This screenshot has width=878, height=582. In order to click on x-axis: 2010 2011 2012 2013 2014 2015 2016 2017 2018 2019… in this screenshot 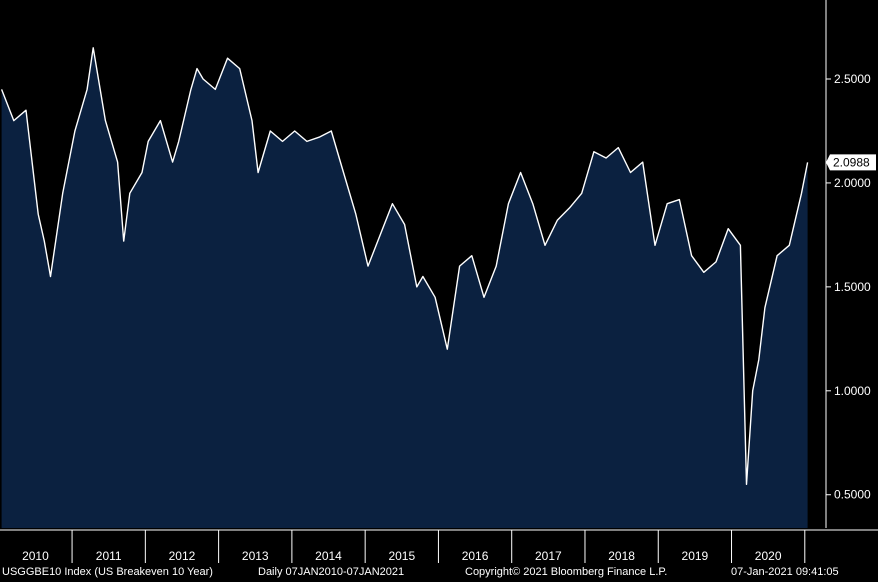, I will do `click(439, 546)`.